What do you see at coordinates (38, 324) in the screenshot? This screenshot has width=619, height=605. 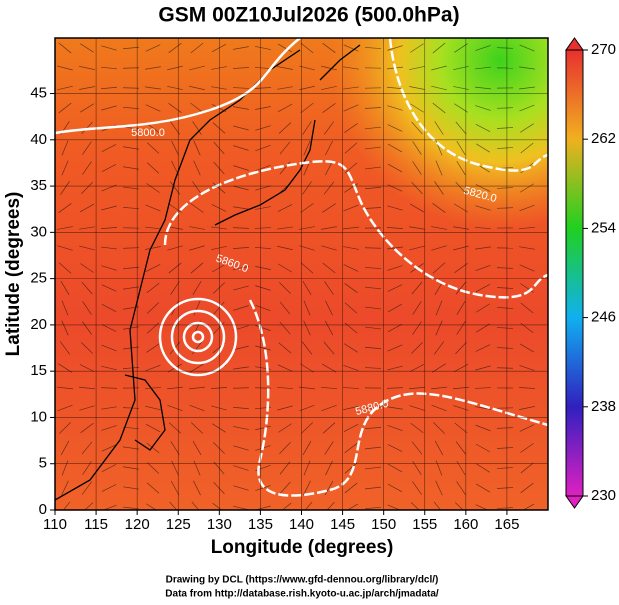 I see `y-tick-label: 20` at bounding box center [38, 324].